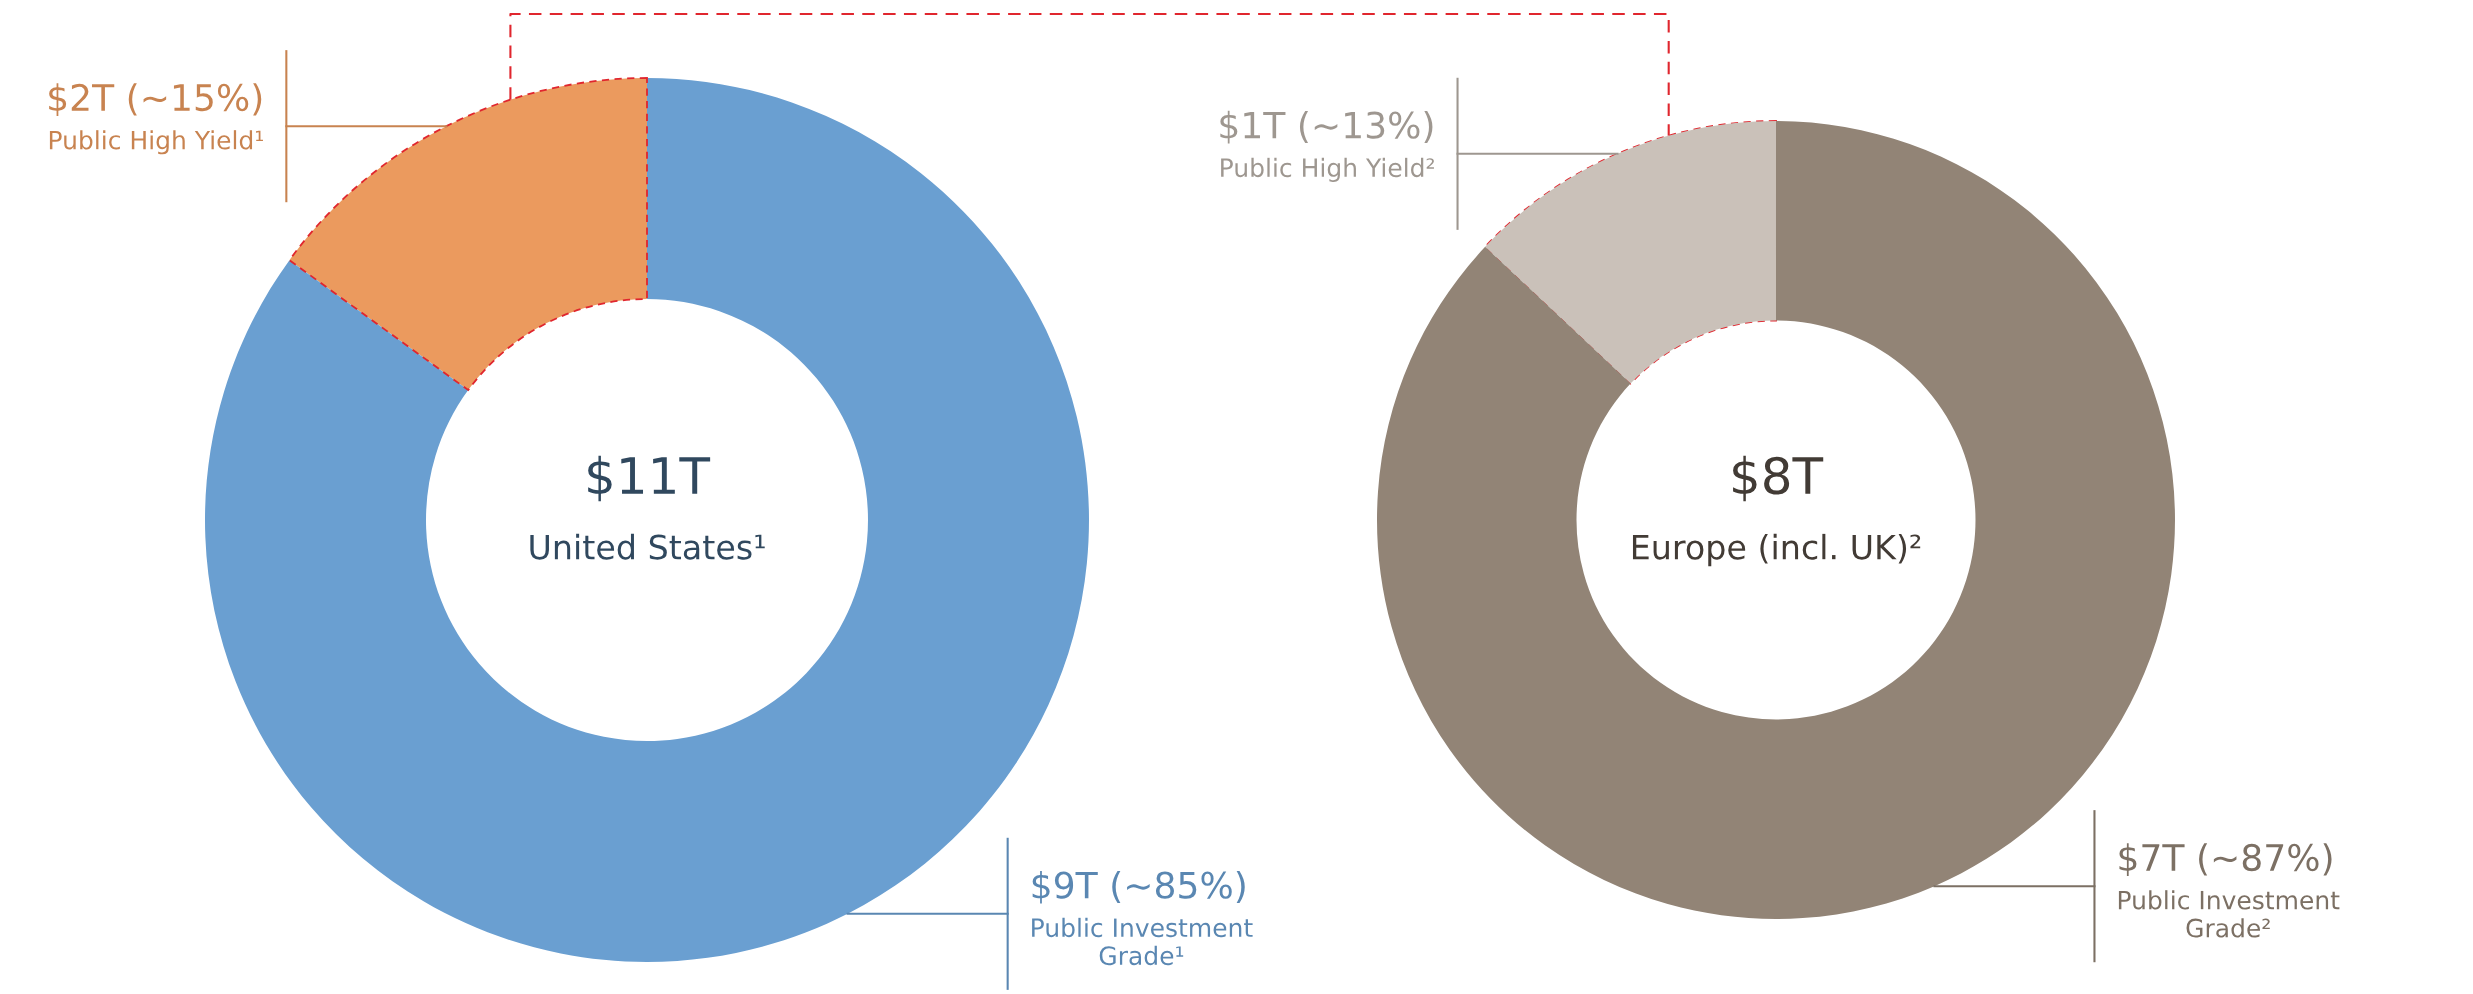  I want to click on text: $8T, so click(1778, 478).